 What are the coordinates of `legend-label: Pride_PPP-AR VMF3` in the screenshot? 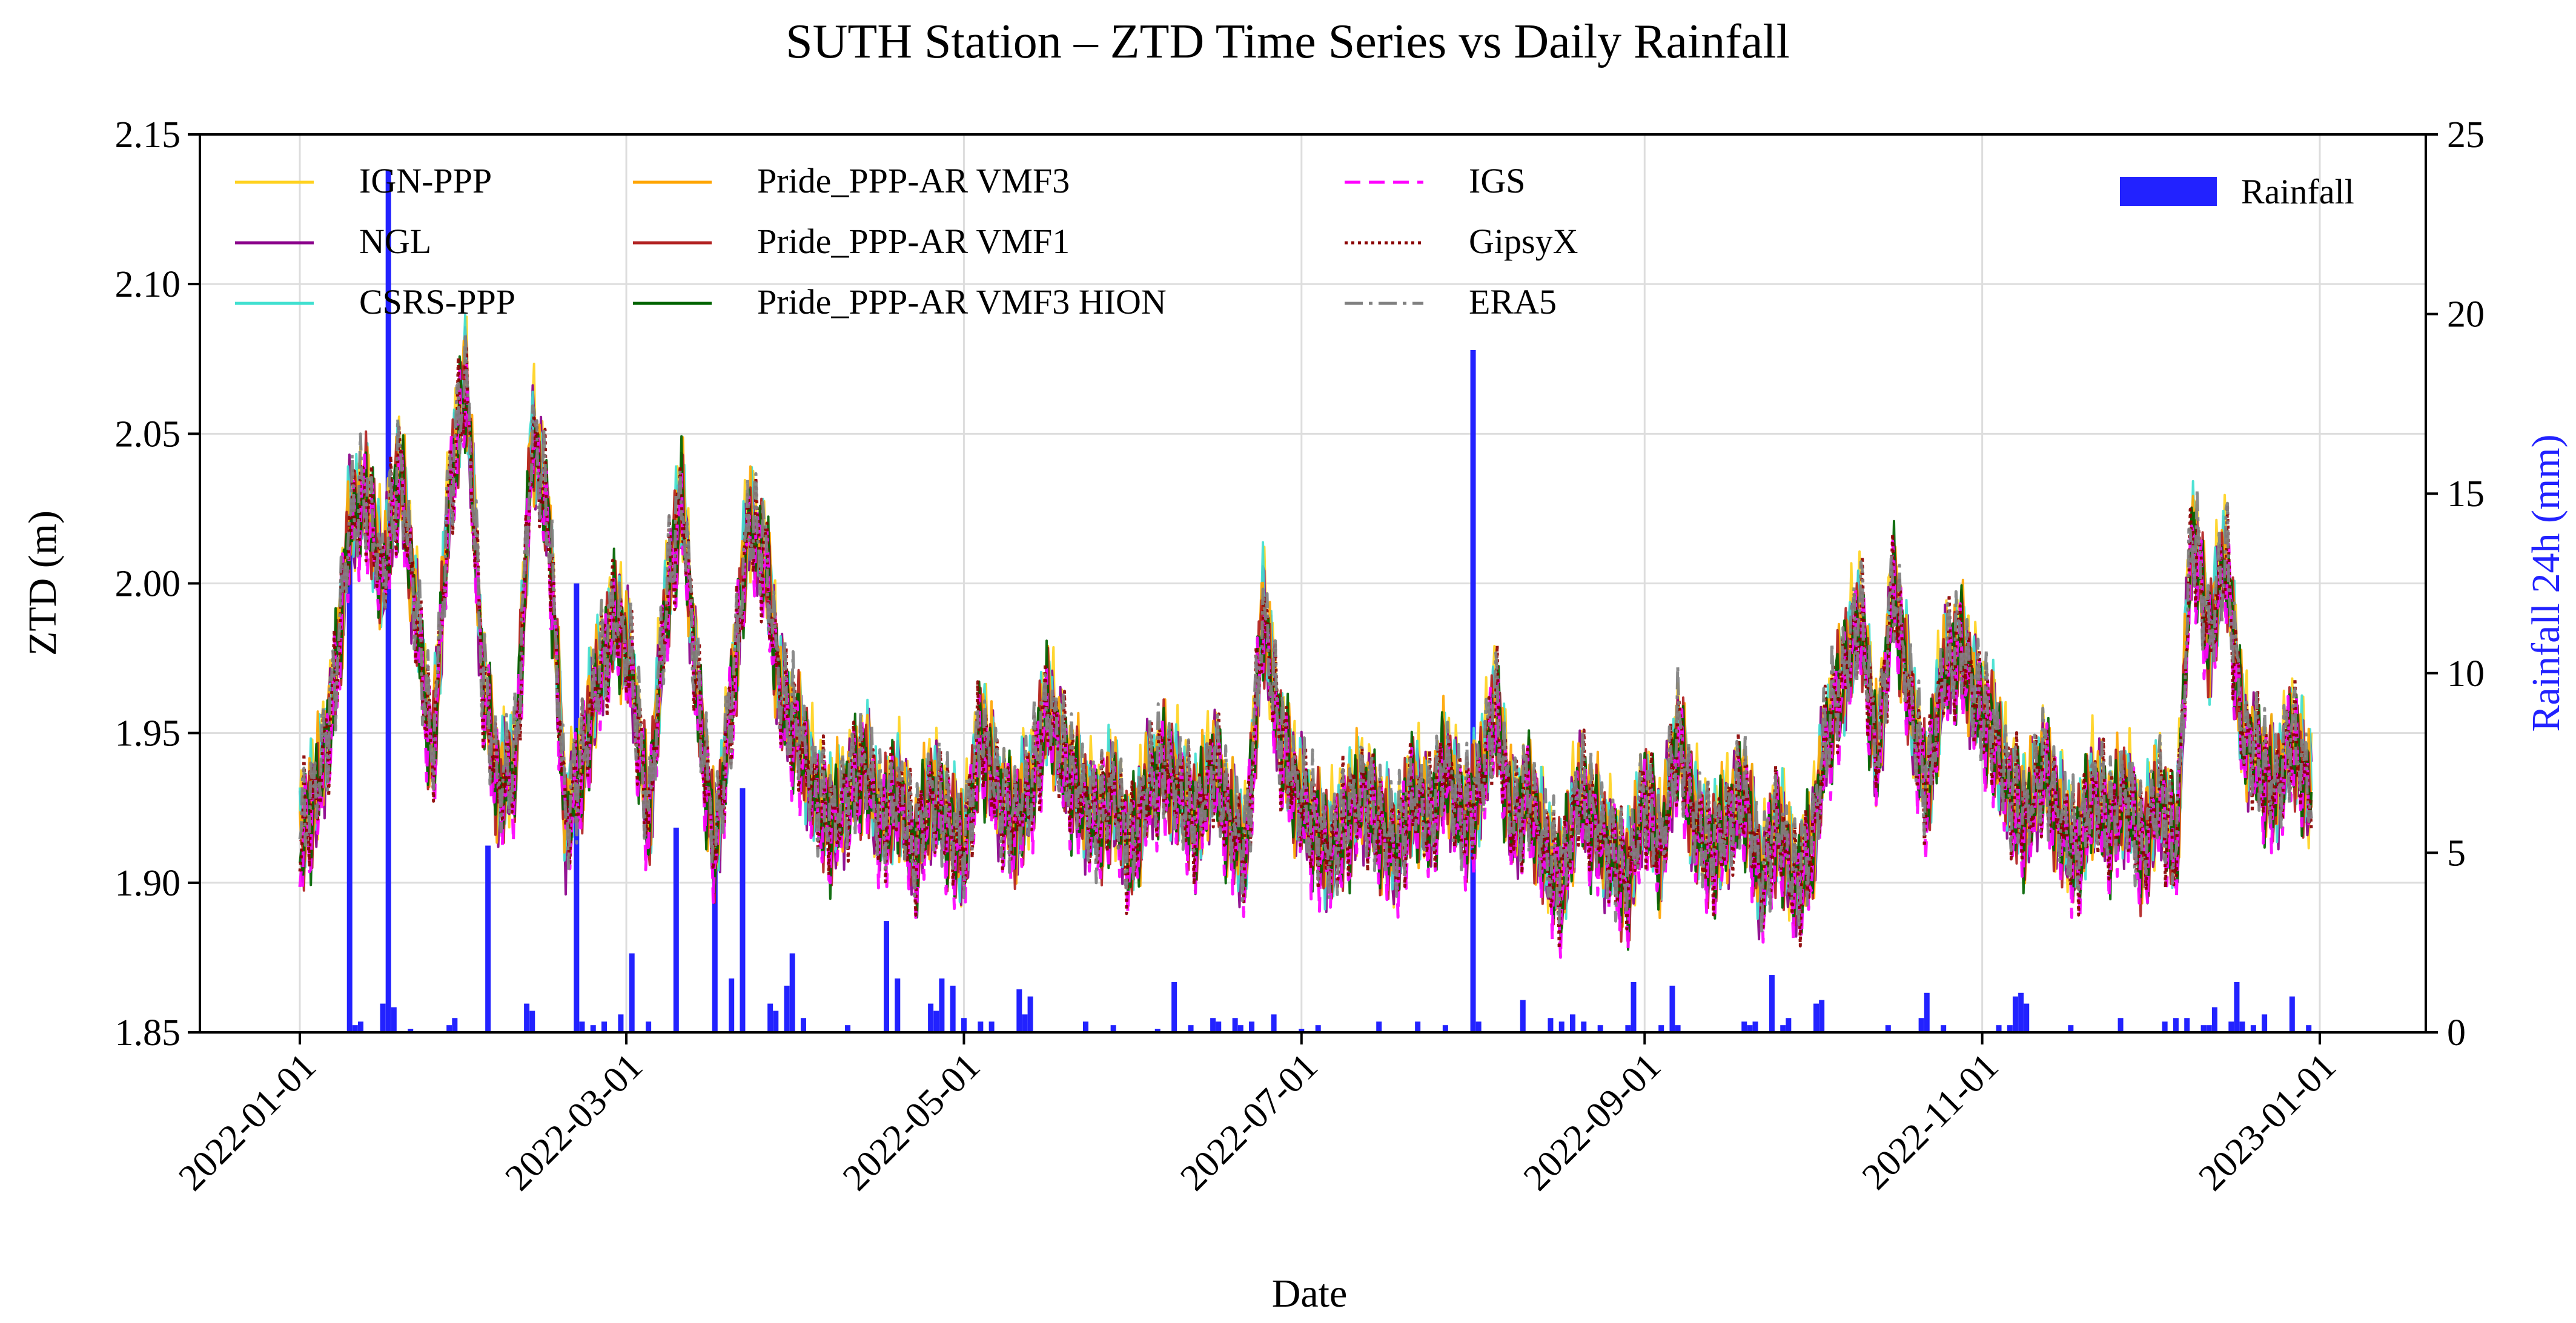 It's located at (913, 180).